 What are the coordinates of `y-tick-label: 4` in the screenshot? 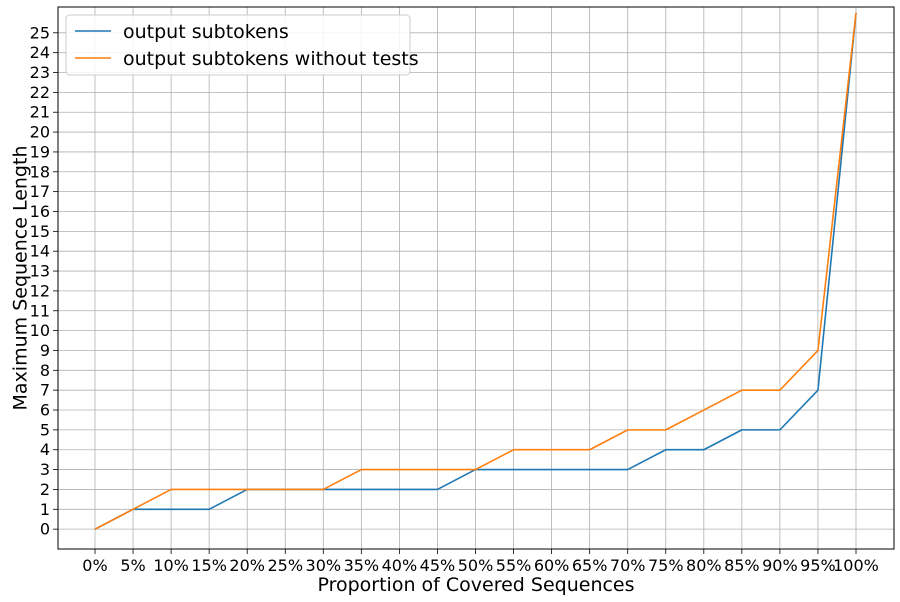 It's located at (45, 449).